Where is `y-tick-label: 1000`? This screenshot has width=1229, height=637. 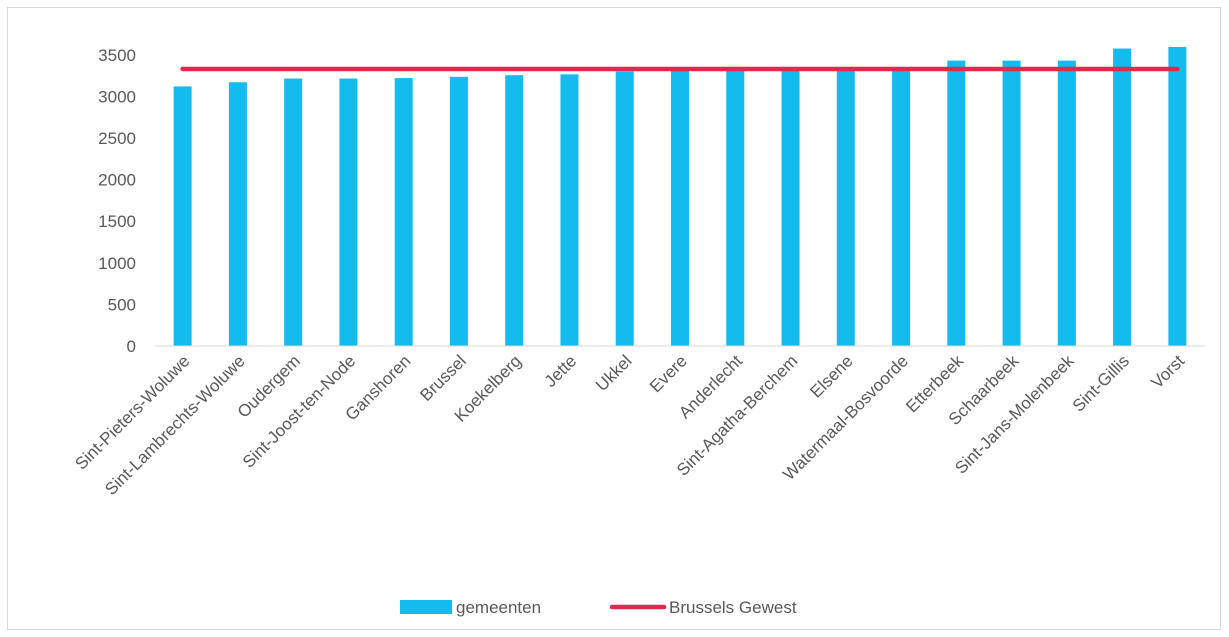 y-tick-label: 1000 is located at coordinates (117, 263).